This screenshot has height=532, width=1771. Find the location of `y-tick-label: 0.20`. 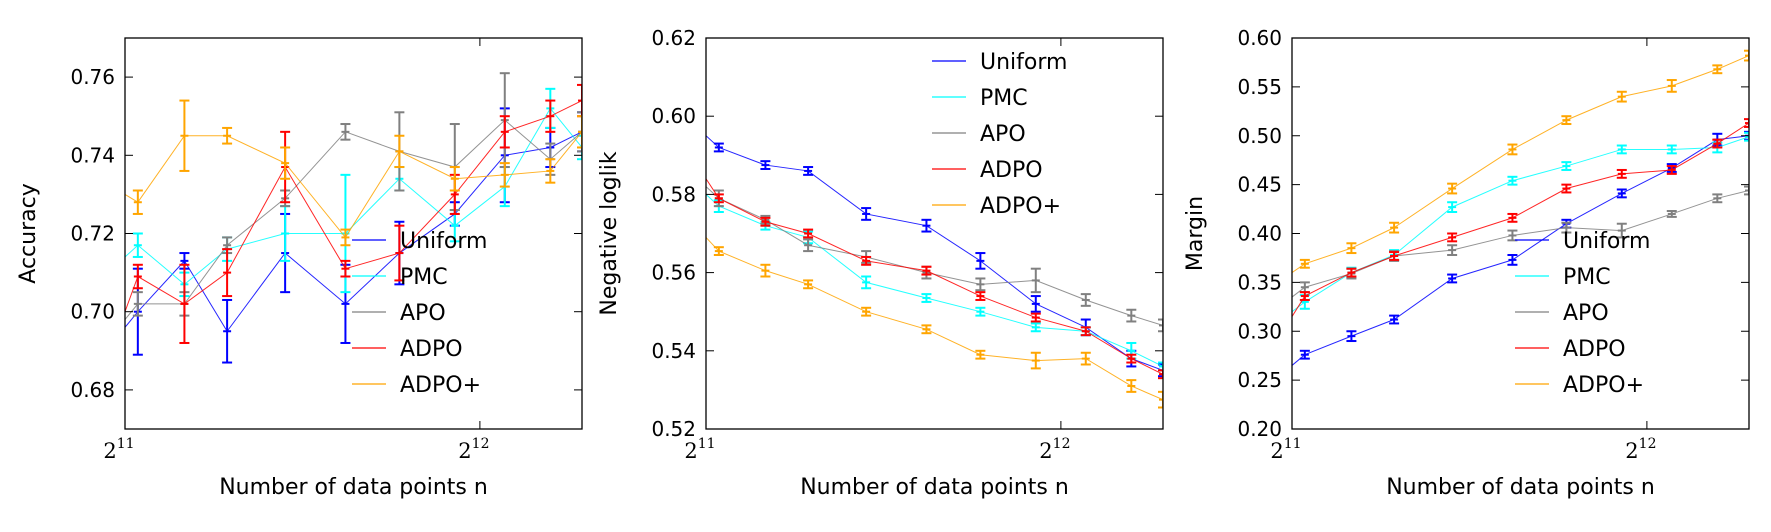

y-tick-label: 0.20 is located at coordinates (1259, 429).